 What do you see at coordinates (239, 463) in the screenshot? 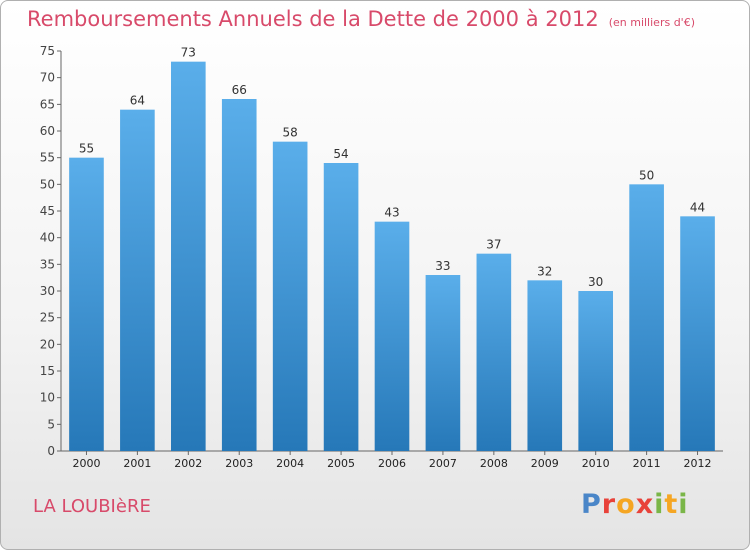
I see `x-tick-label: 2003` at bounding box center [239, 463].